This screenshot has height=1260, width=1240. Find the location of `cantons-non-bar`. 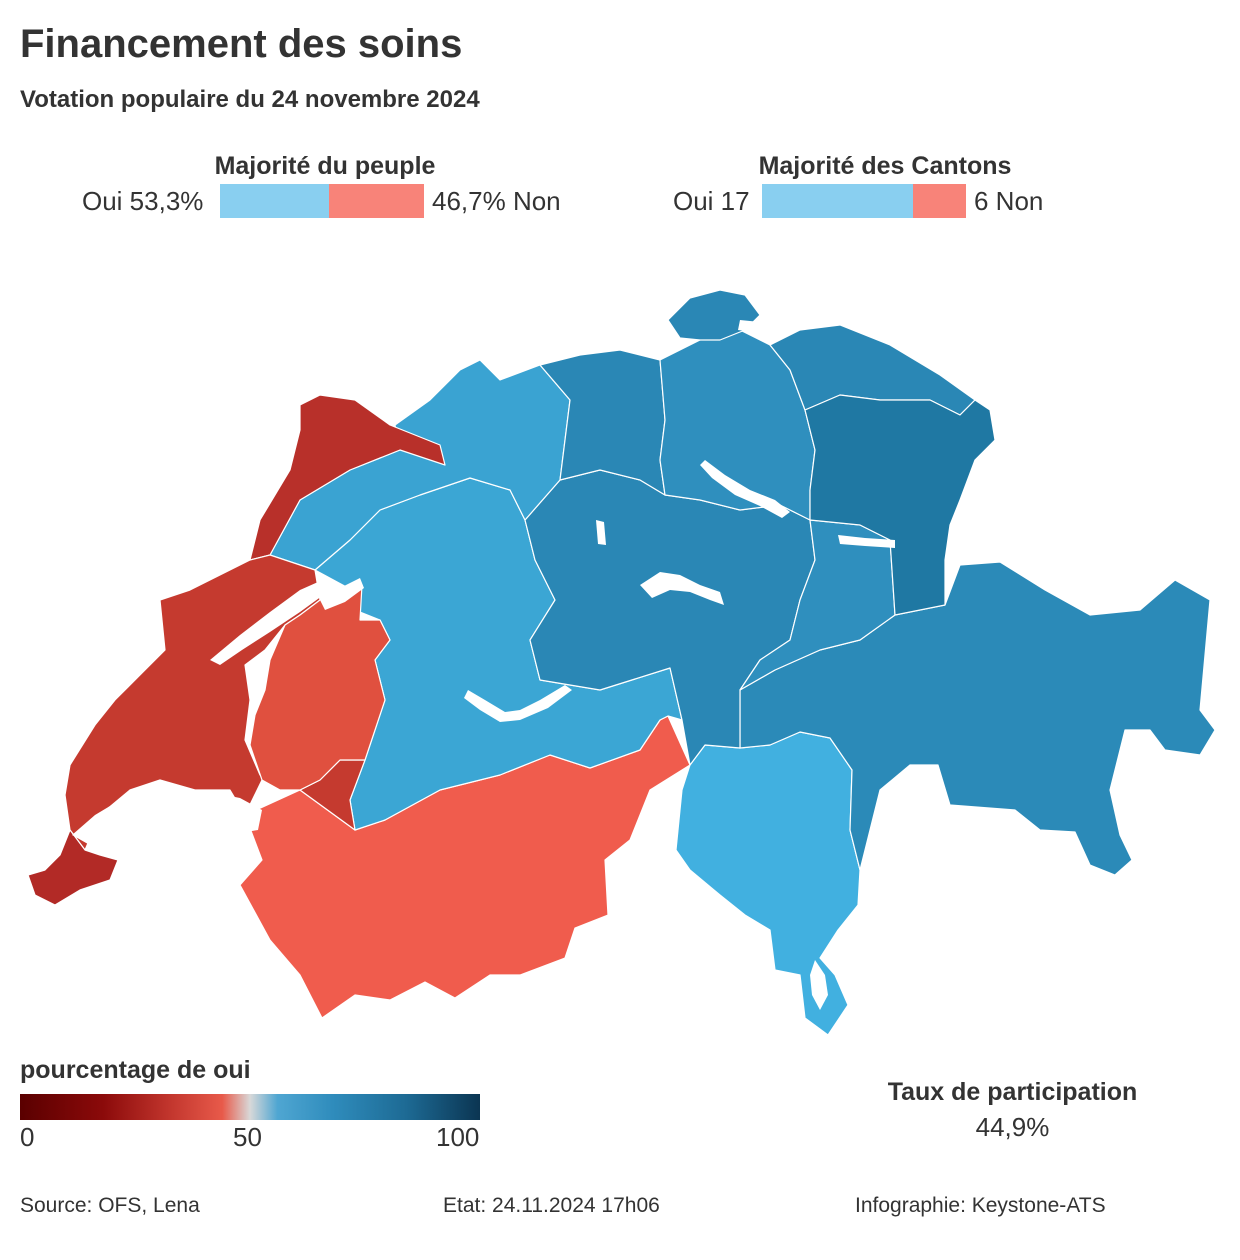

cantons-non-bar is located at coordinates (939, 201).